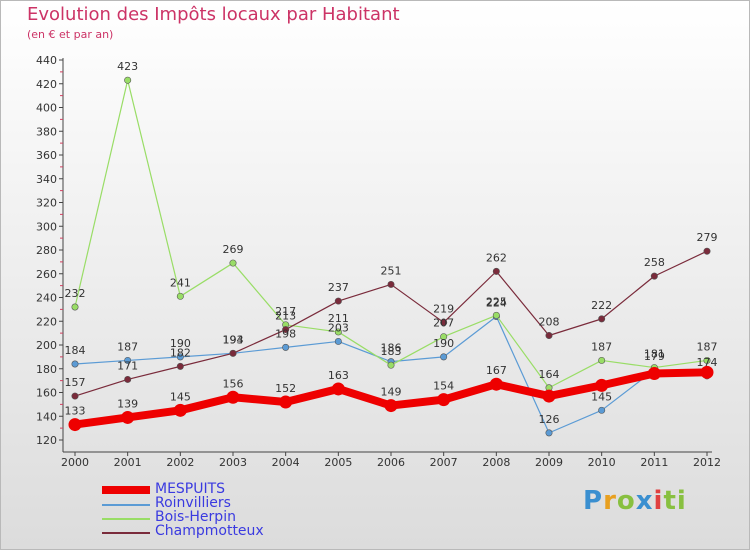 The image size is (750, 550). Describe the element at coordinates (338, 462) in the screenshot. I see `x-tick-label: 2005` at that location.